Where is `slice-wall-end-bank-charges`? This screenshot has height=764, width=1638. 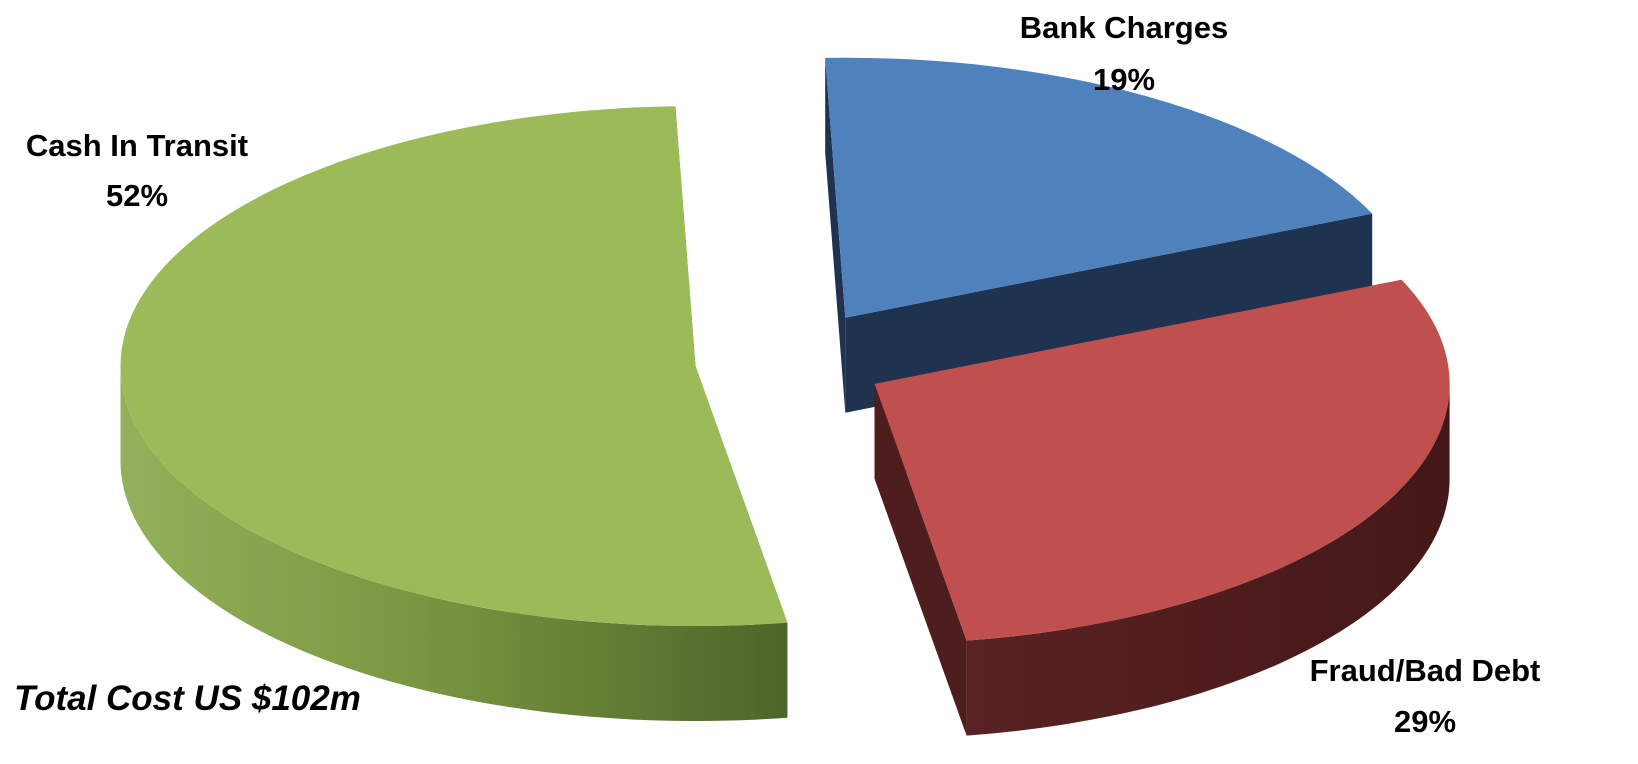
slice-wall-end-bank-charges is located at coordinates (1109, 313).